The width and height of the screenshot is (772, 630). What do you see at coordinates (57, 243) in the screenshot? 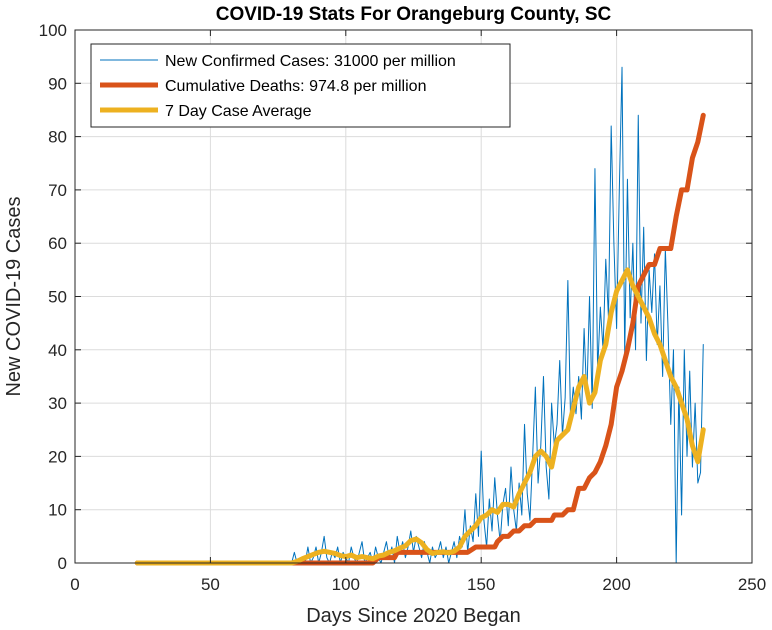
I see `y-tick-label: 60` at bounding box center [57, 243].